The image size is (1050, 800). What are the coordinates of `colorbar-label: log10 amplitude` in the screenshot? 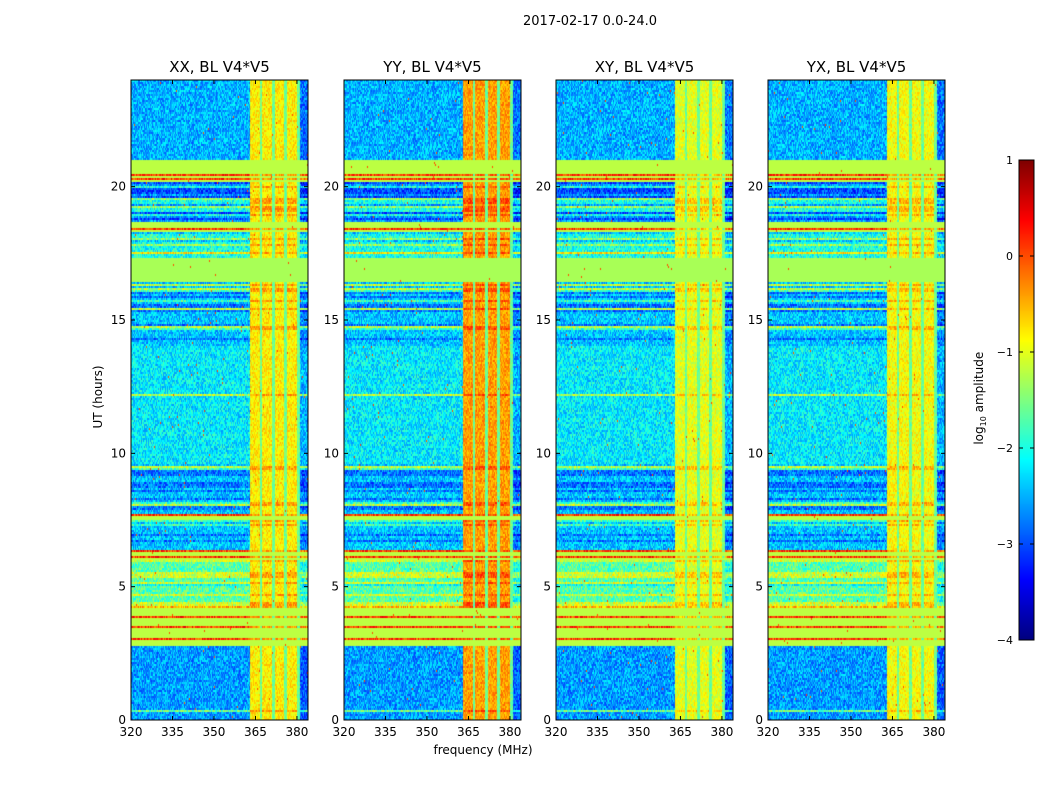 It's located at (980, 398).